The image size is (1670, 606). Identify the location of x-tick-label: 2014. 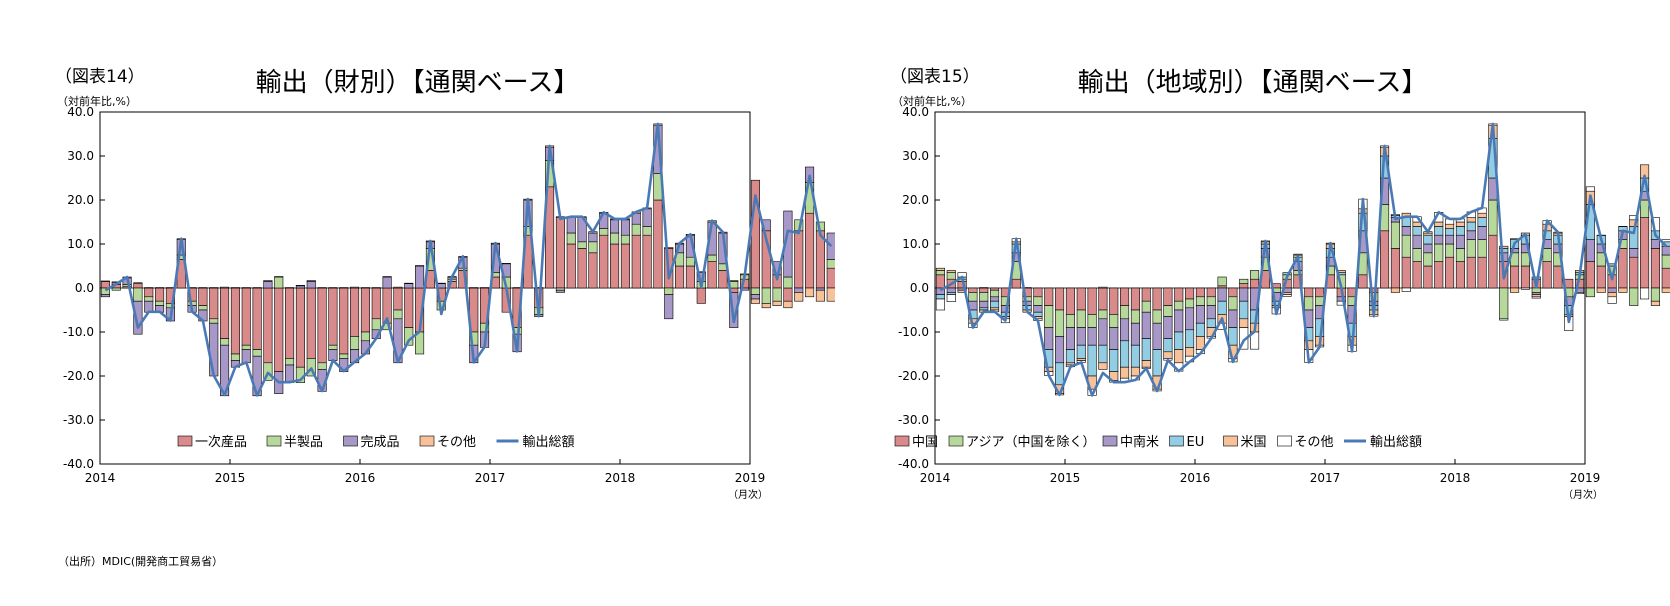
(935, 478).